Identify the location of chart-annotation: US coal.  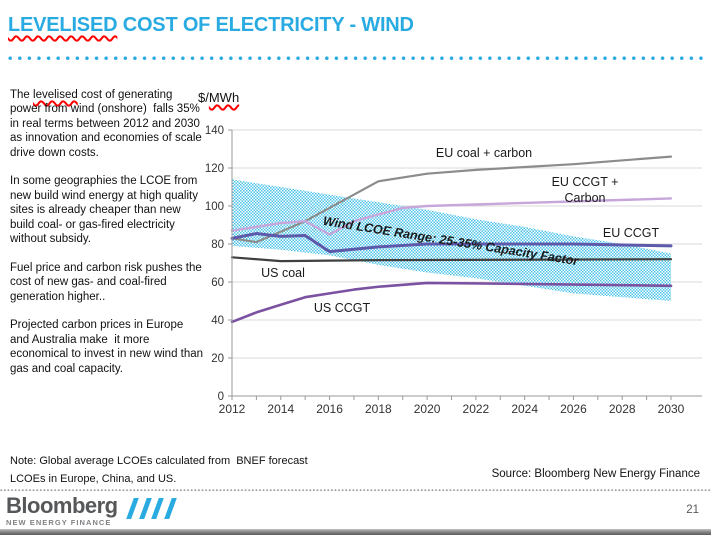
(283, 273).